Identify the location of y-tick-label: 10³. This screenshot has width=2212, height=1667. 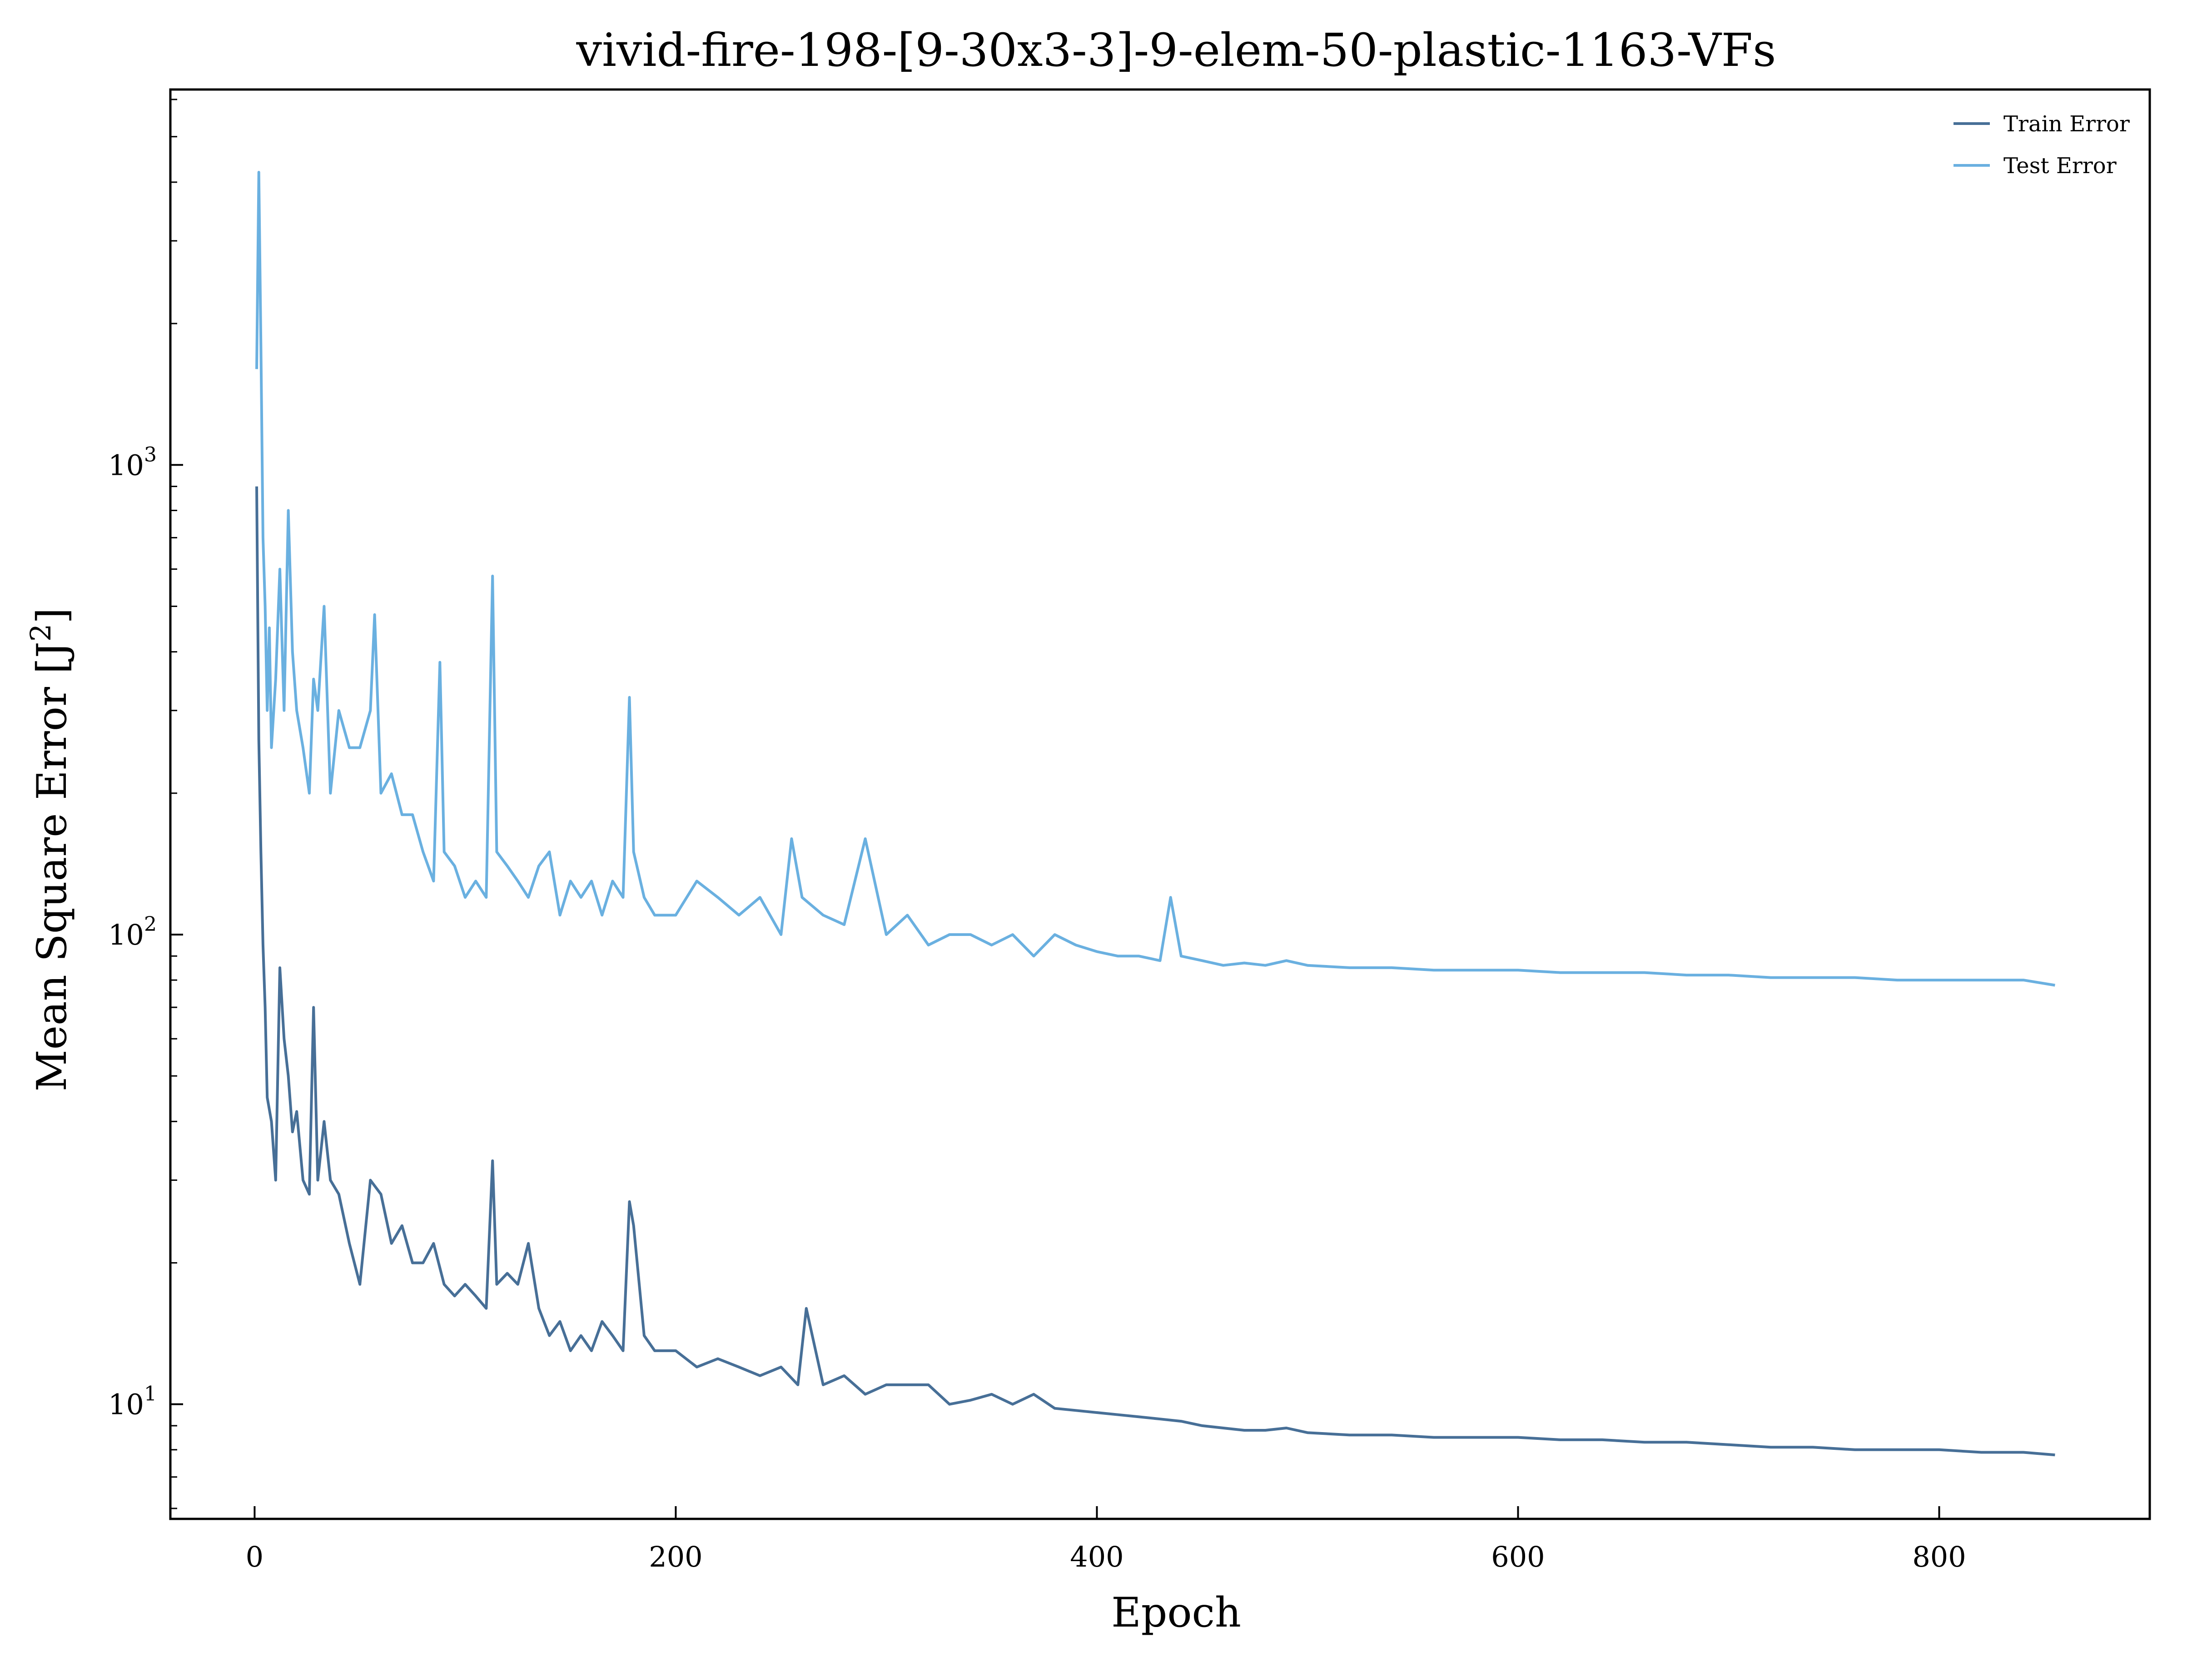
(132, 462).